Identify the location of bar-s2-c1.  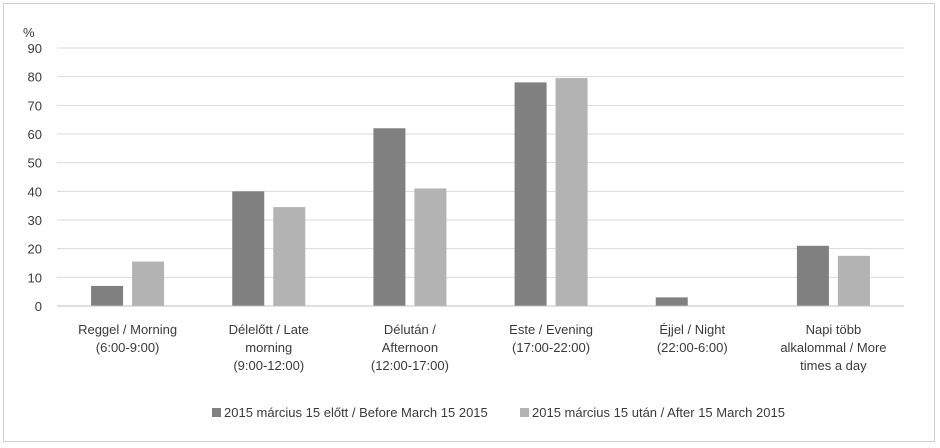
(148, 283).